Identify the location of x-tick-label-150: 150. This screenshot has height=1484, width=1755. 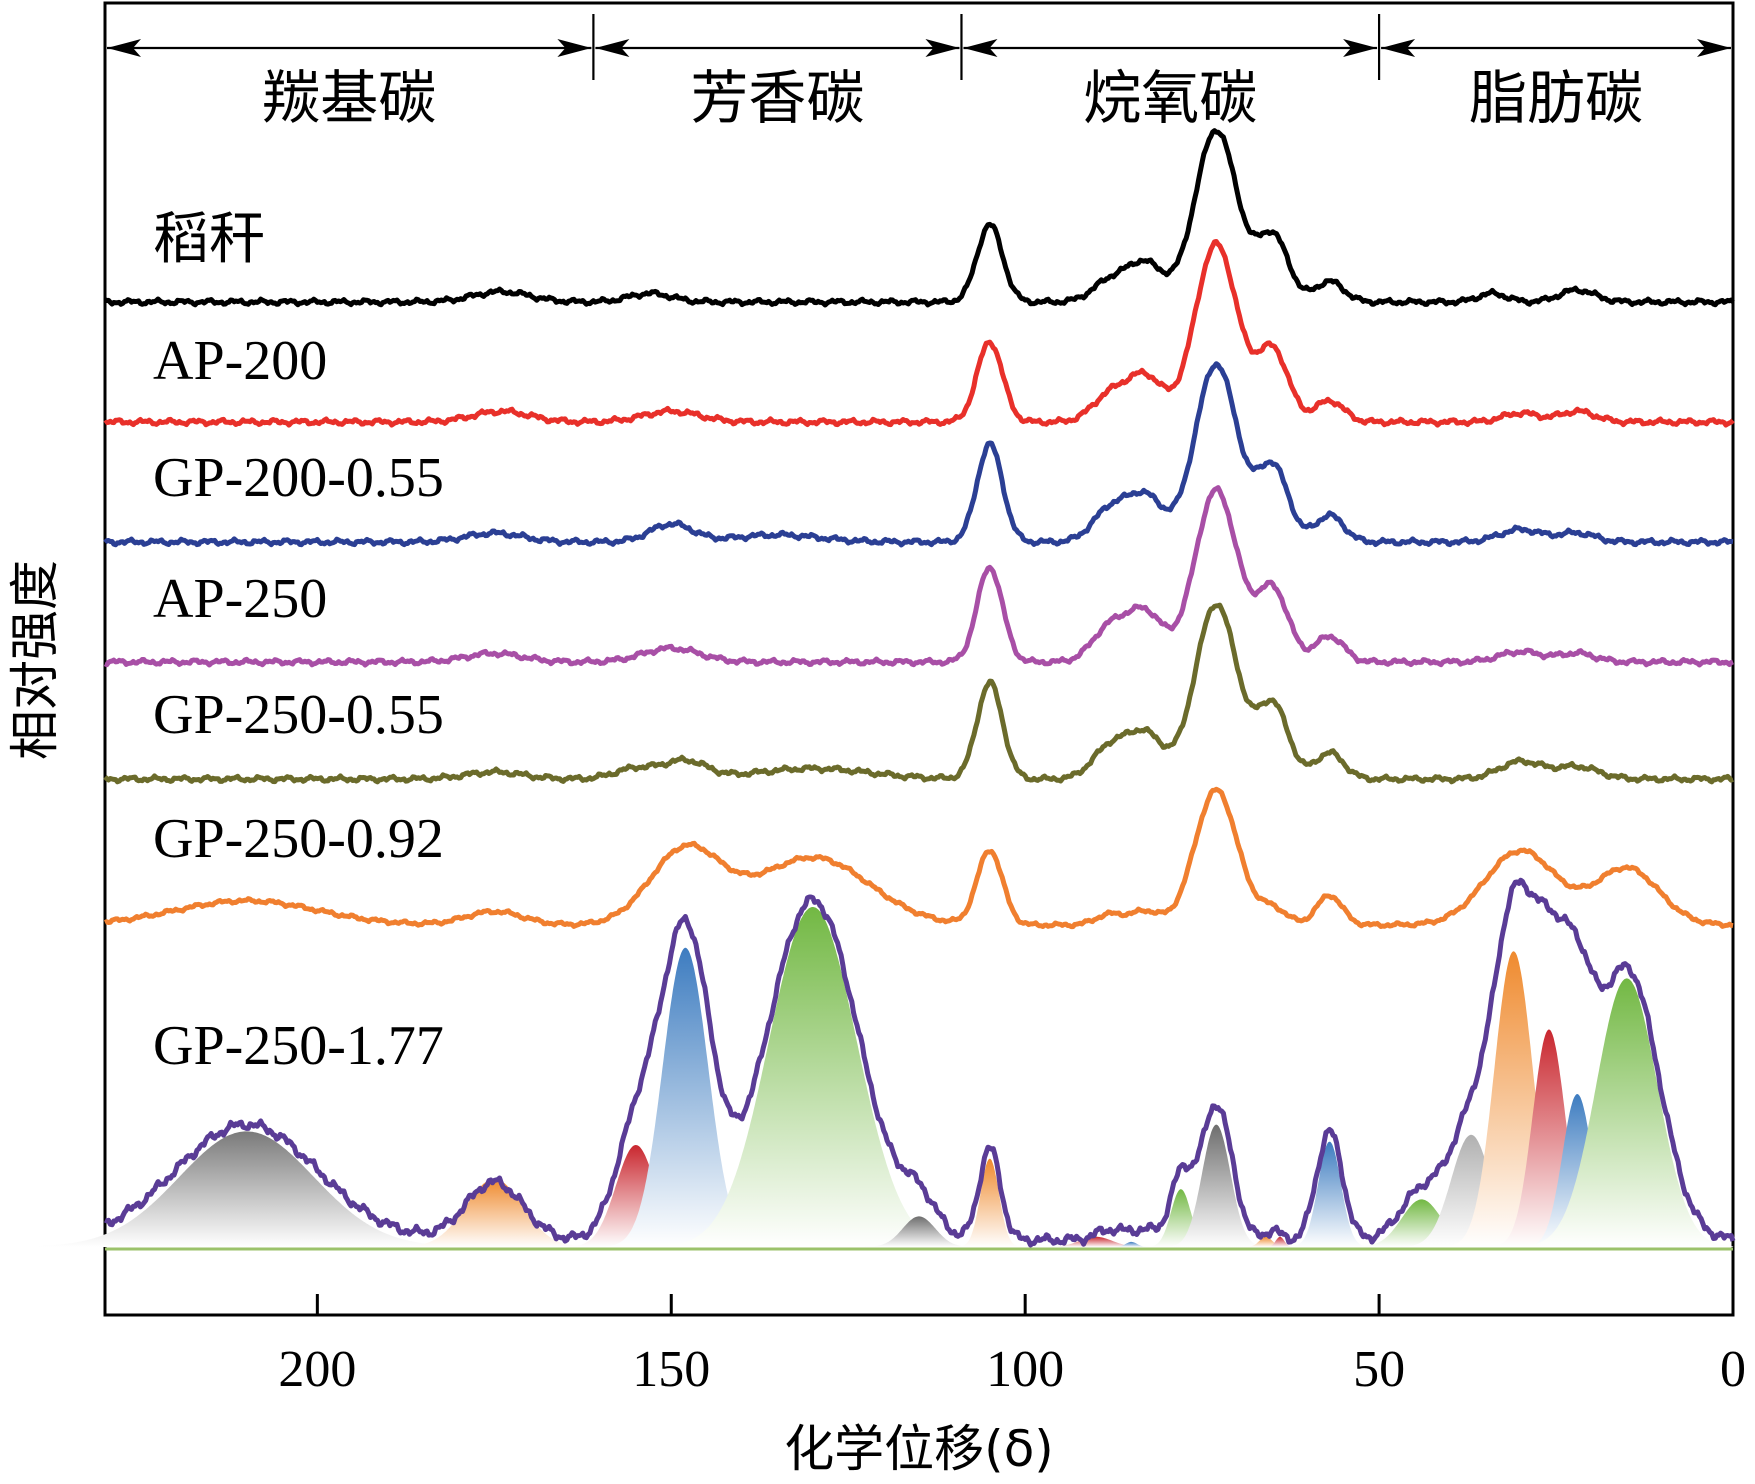
(671, 1369).